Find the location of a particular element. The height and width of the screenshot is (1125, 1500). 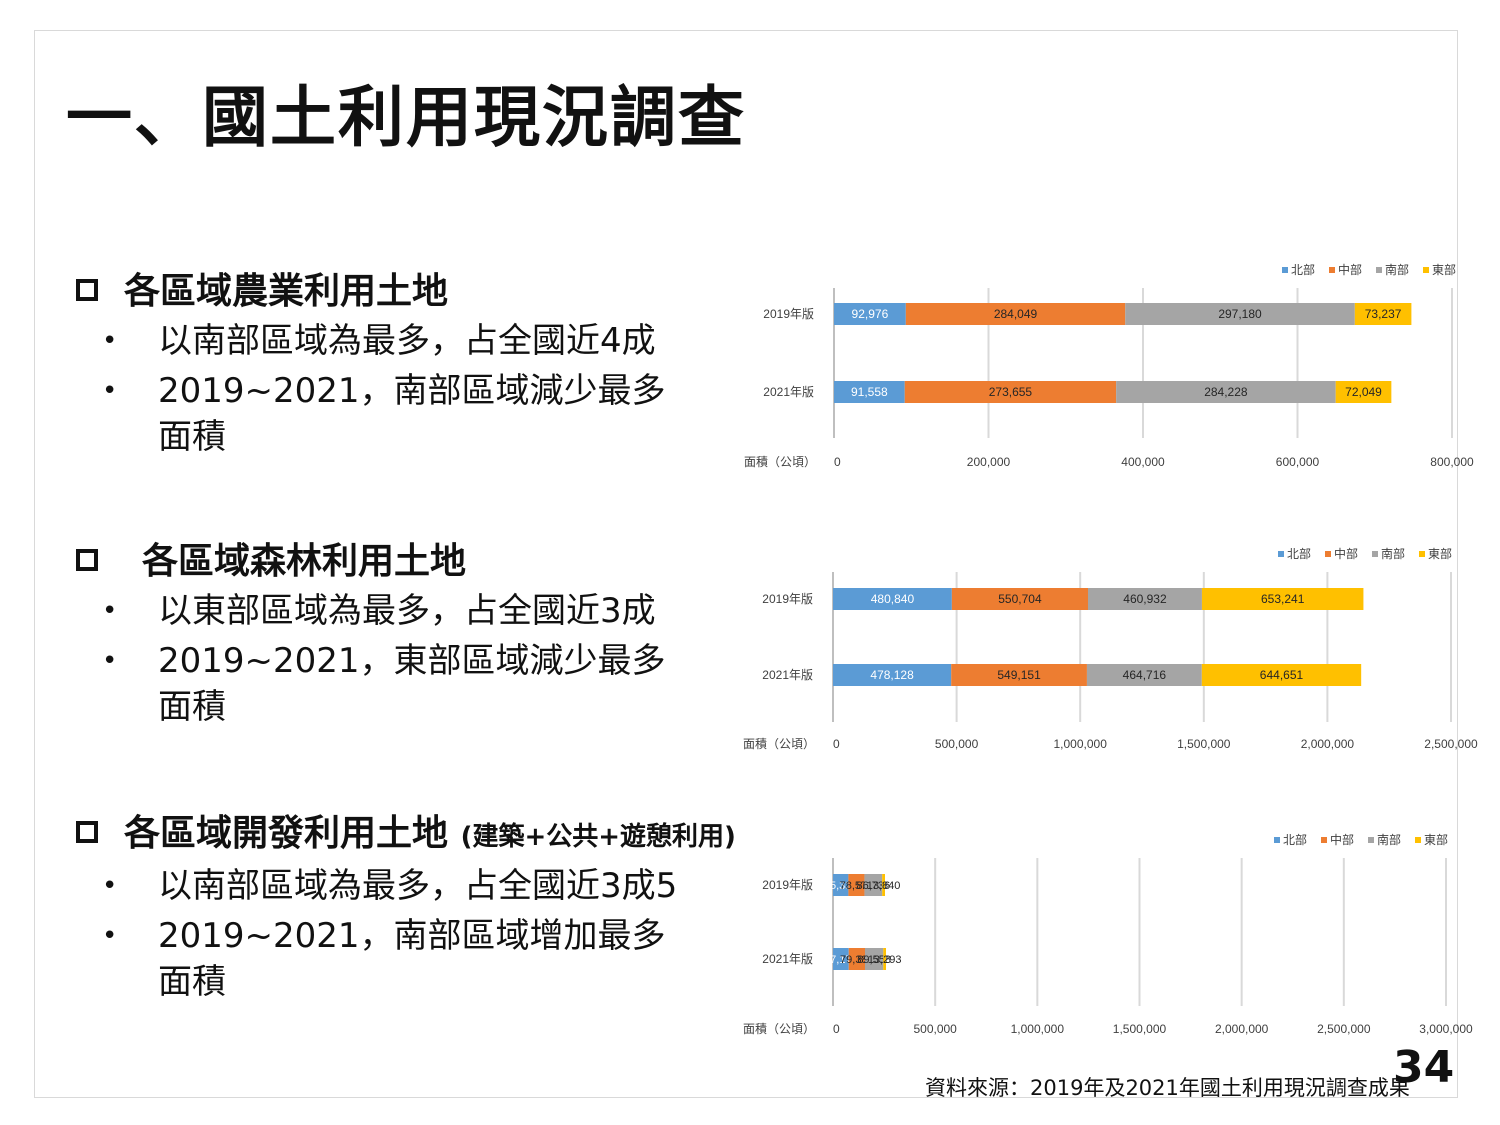

data-label: 273,655 is located at coordinates (1011, 392).